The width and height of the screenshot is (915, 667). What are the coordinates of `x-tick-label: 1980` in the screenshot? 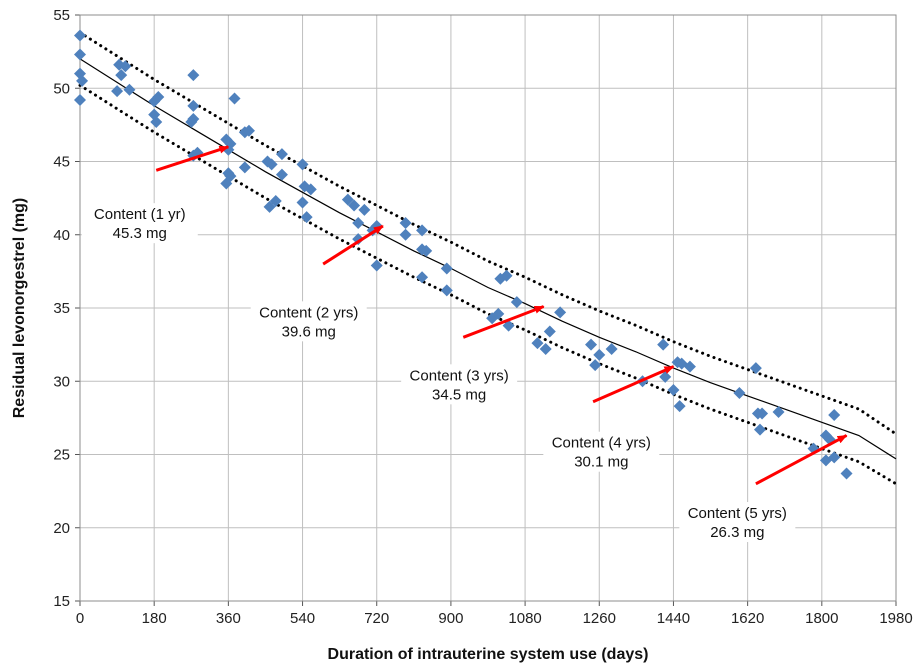 It's located at (895, 618).